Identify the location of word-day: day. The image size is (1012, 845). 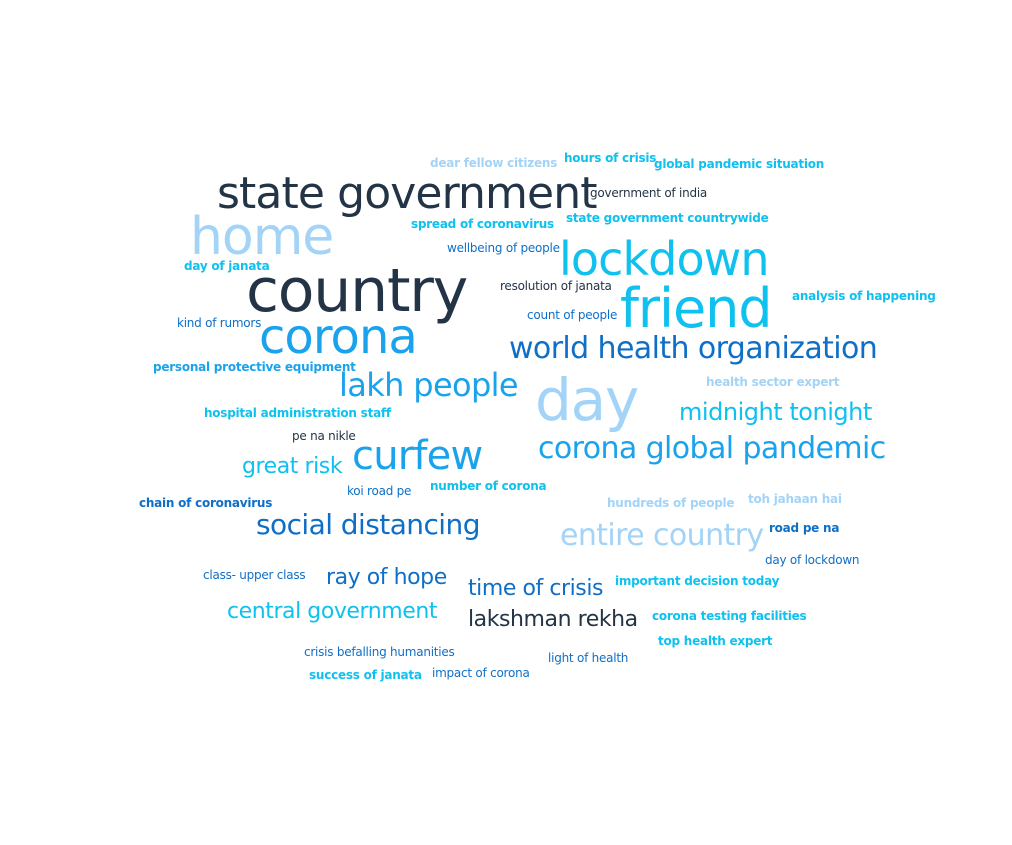
(587, 399).